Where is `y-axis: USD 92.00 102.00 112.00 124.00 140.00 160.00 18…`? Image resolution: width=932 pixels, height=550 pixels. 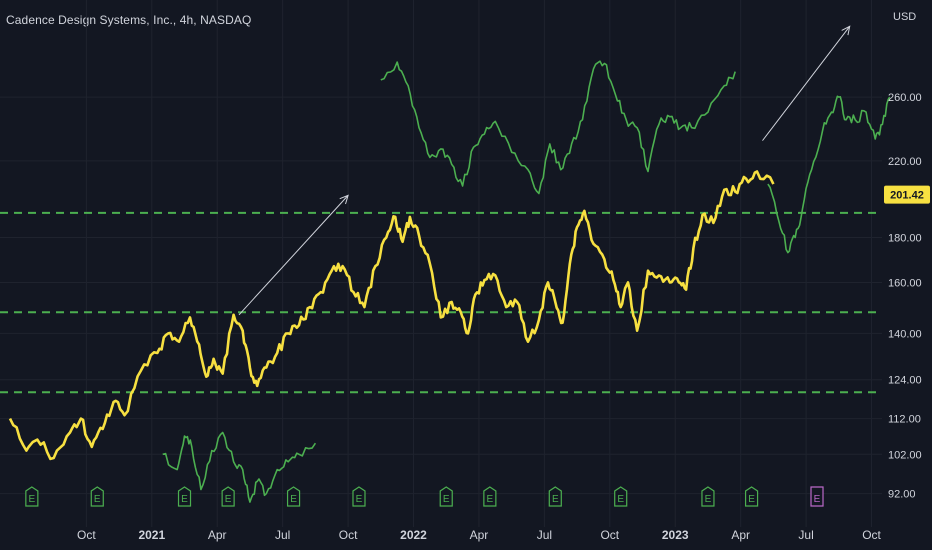 y-axis: USD 92.00 102.00 112.00 124.00 140.00 160.00 18… is located at coordinates (905, 256).